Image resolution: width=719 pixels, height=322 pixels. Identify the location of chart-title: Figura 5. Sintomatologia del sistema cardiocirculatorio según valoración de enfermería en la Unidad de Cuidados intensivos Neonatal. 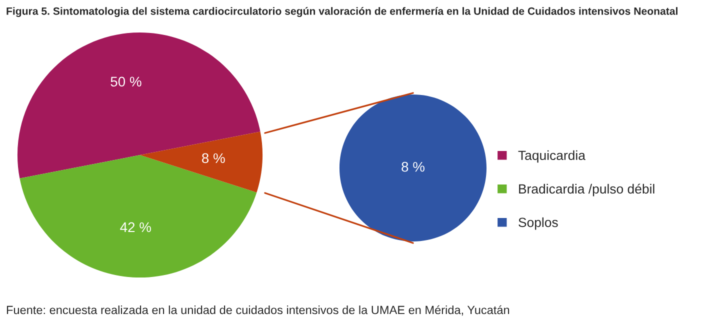
(342, 12).